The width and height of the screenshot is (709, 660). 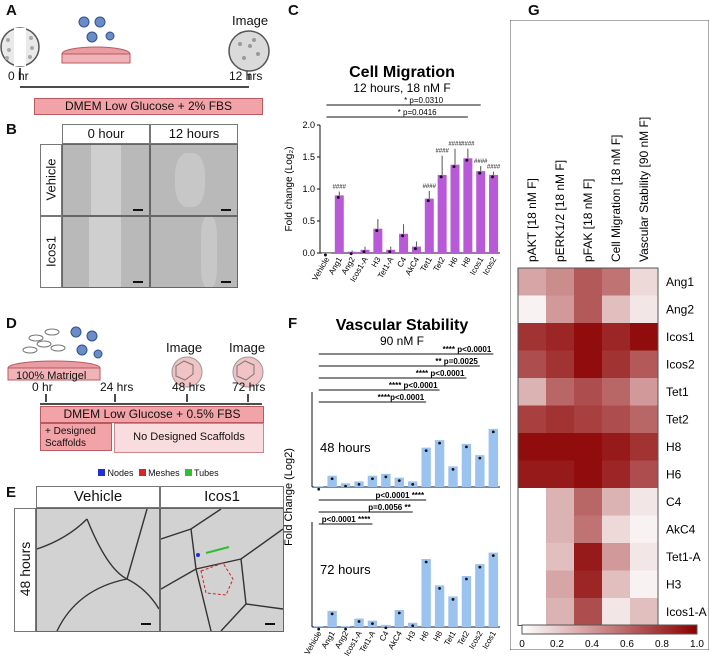 What do you see at coordinates (250, 20) in the screenshot?
I see `panel-a-image-label: Image` at bounding box center [250, 20].